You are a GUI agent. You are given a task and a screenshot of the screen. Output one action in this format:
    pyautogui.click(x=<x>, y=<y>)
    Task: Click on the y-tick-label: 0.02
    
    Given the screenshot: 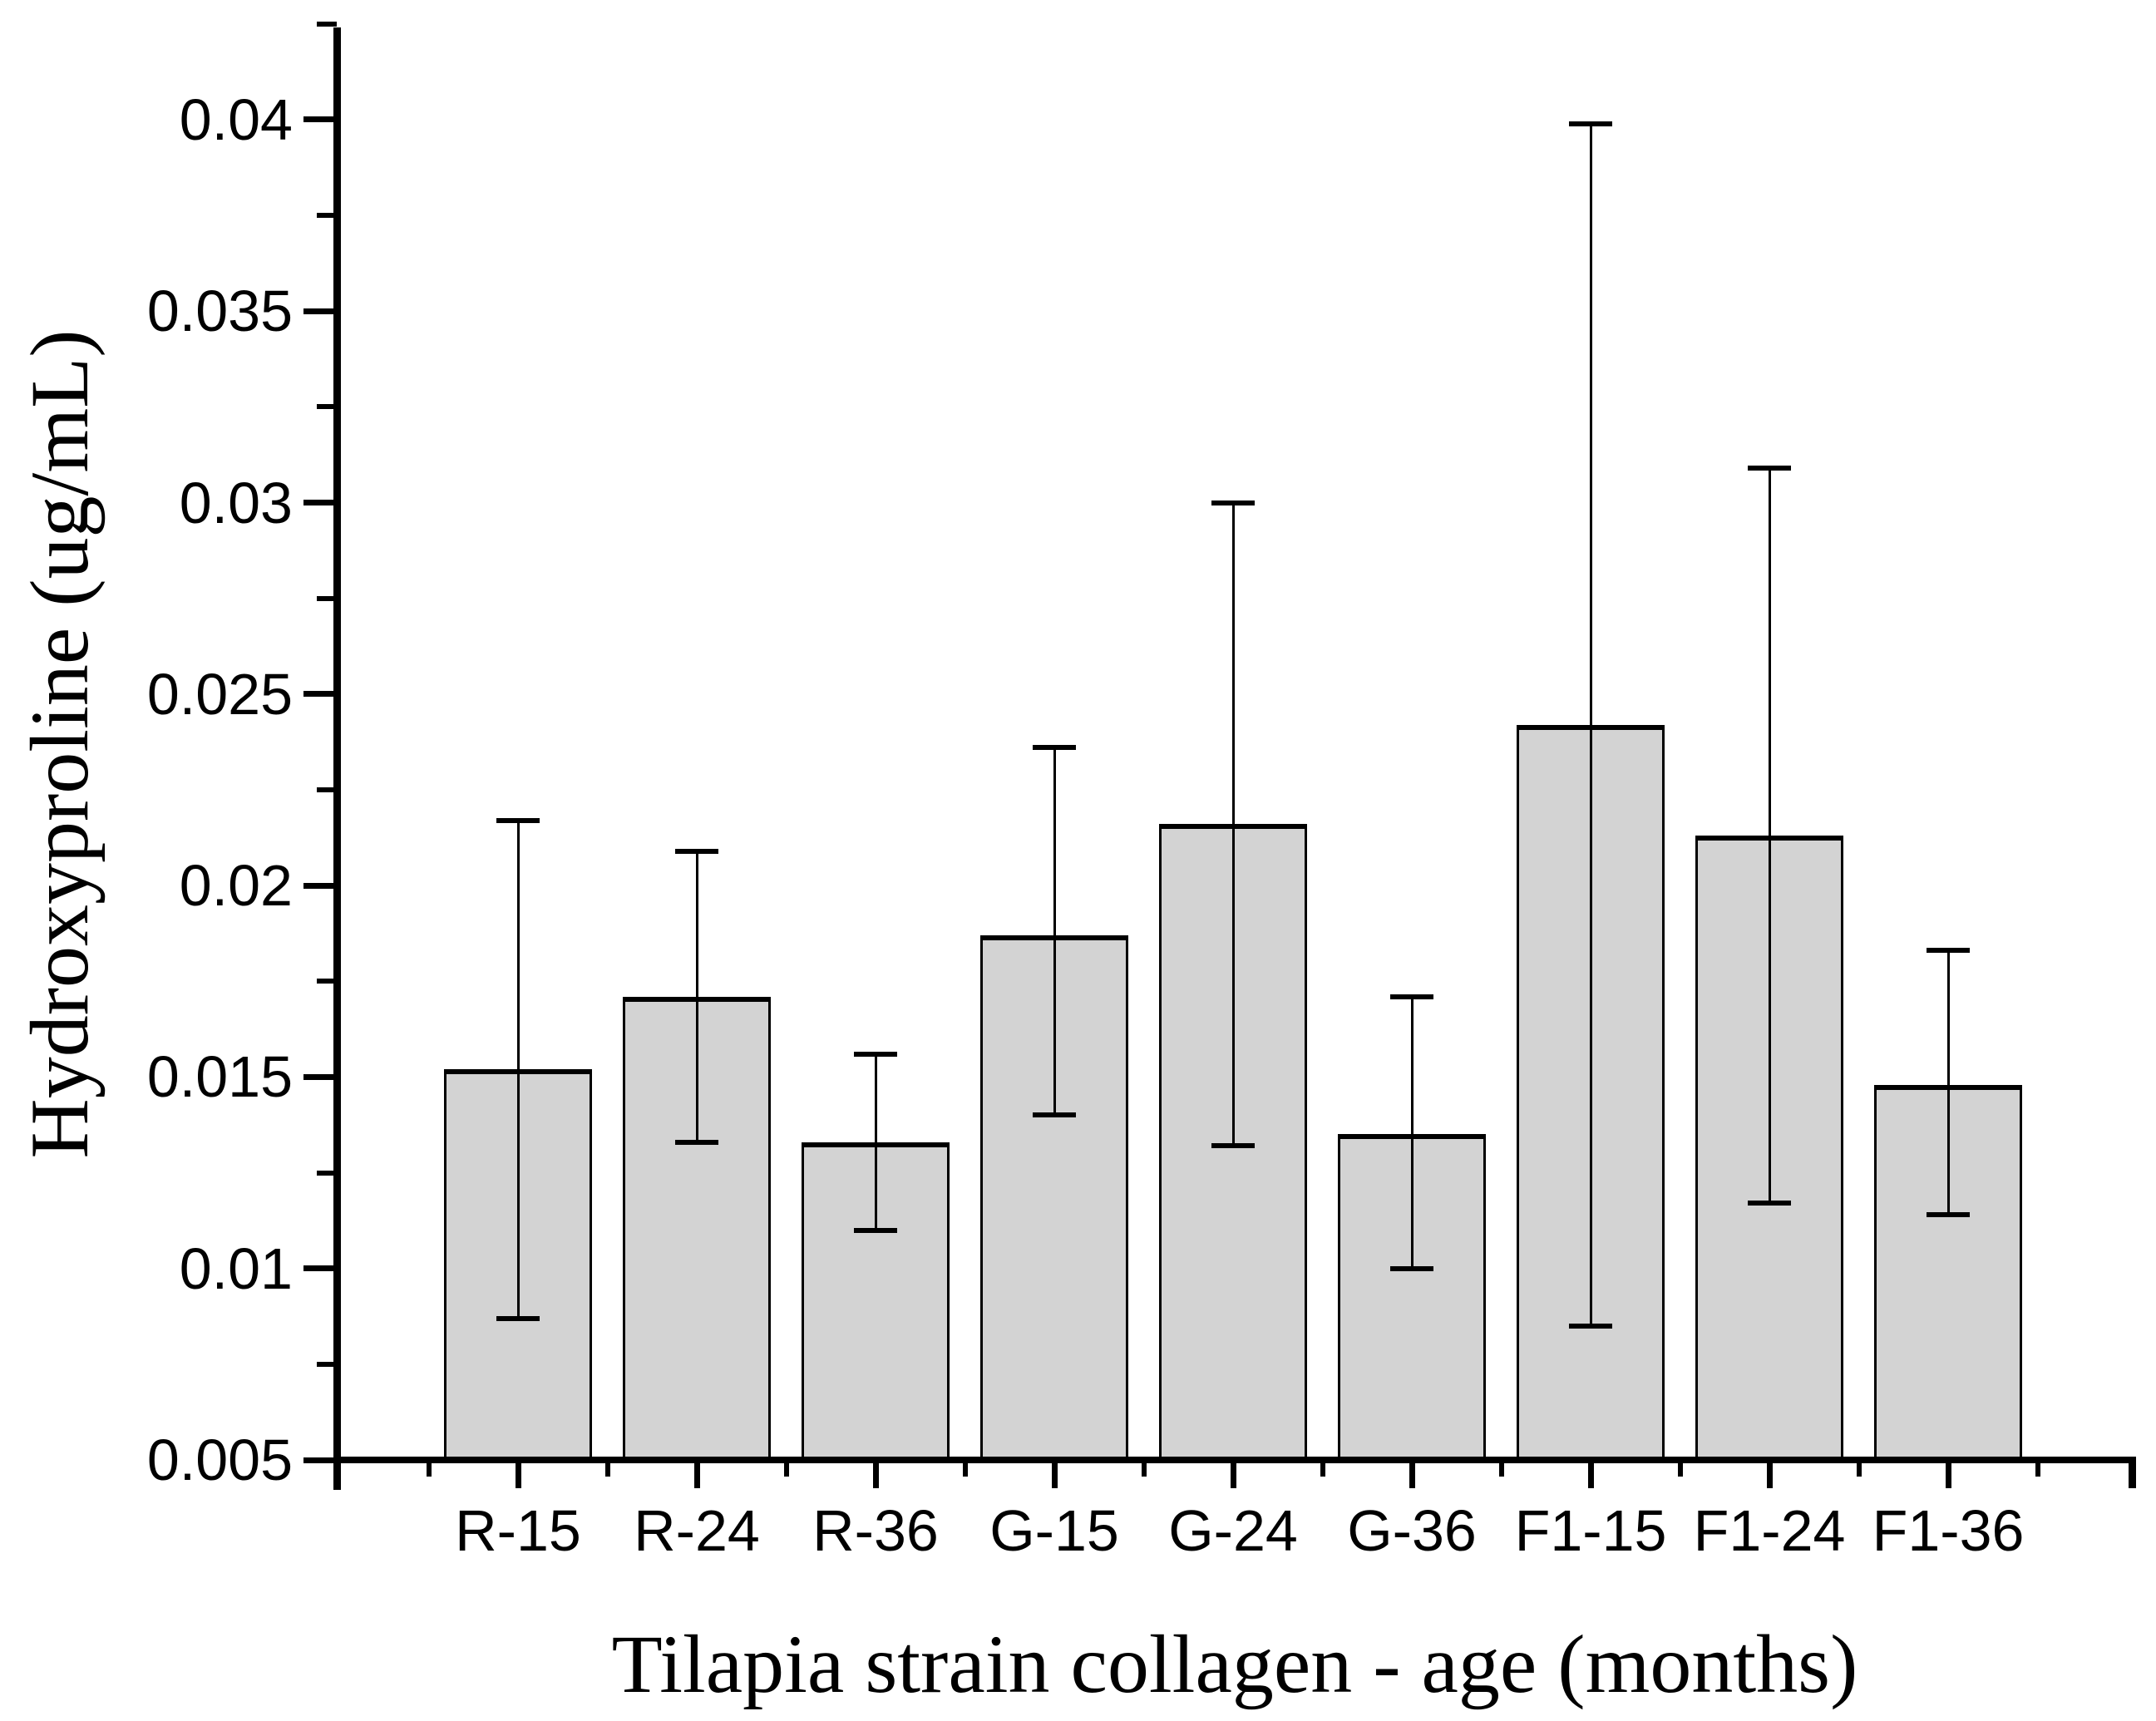 What is the action you would take?
    pyautogui.click(x=236, y=886)
    